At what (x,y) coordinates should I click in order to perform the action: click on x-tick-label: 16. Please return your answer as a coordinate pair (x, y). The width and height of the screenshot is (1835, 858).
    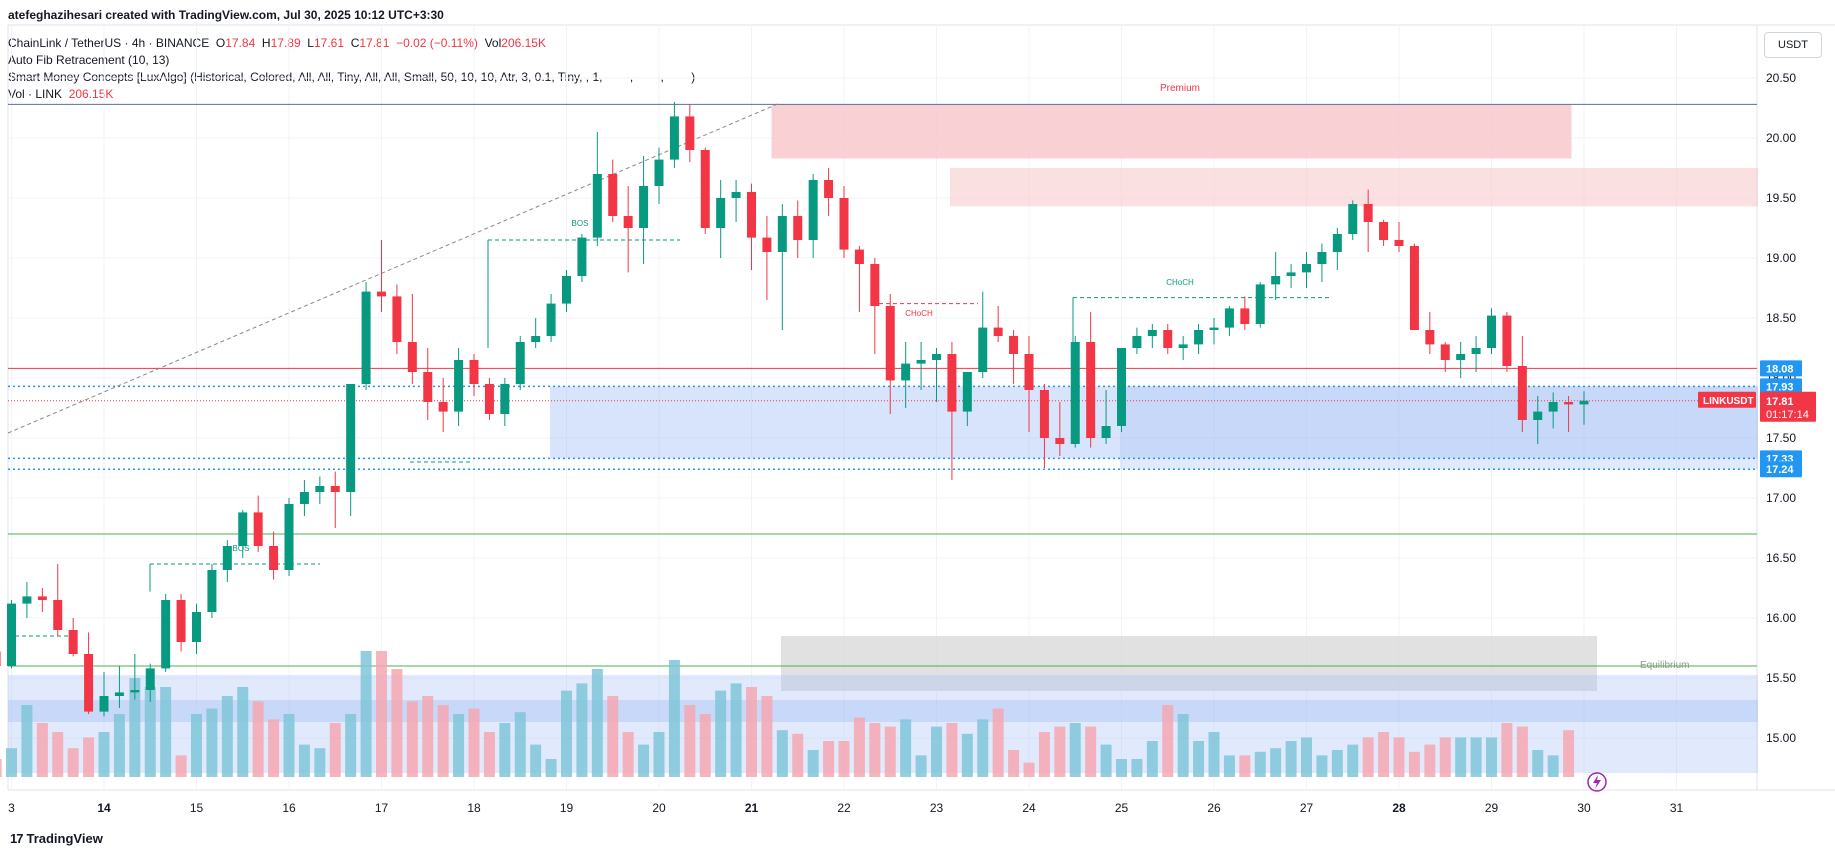
    Looking at the image, I should click on (289, 808).